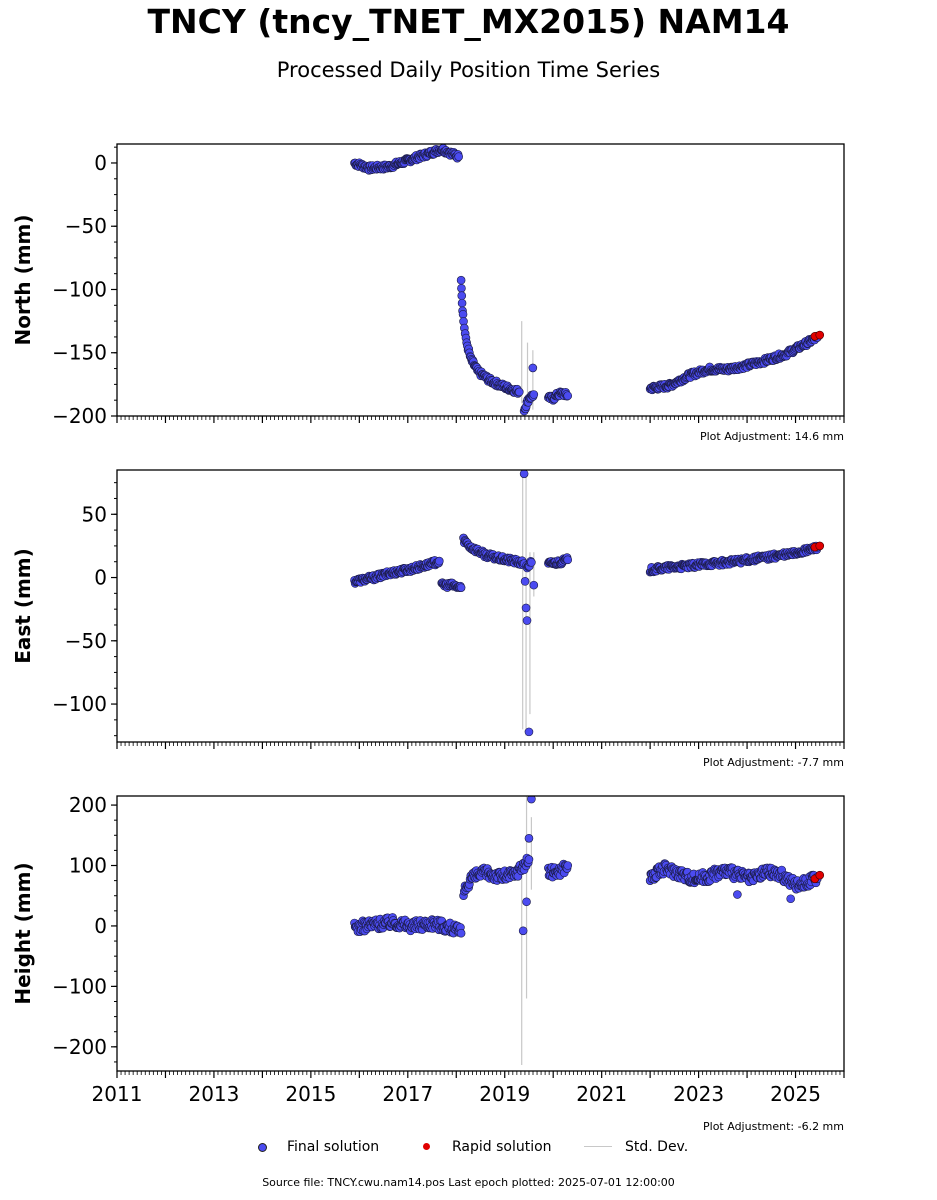  I want to click on plot-adjustment-label: Plot Adjustment: -6.2 mm, so click(773, 1126).